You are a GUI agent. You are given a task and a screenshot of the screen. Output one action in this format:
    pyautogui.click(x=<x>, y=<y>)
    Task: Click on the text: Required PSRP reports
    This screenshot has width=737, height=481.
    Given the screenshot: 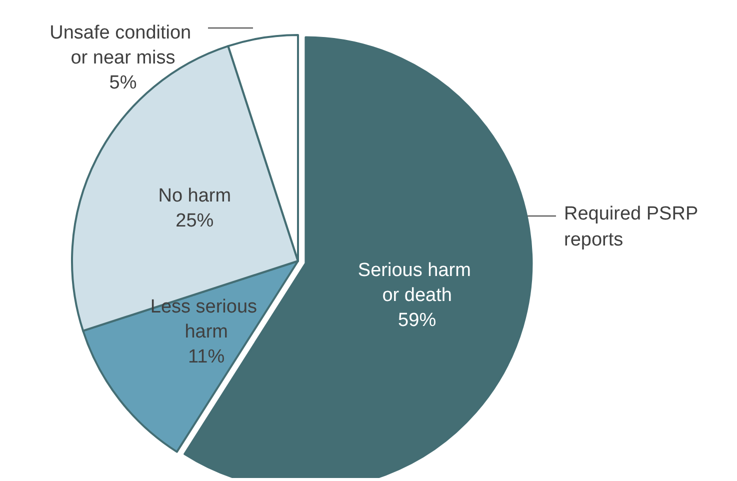 What is the action you would take?
    pyautogui.click(x=631, y=227)
    